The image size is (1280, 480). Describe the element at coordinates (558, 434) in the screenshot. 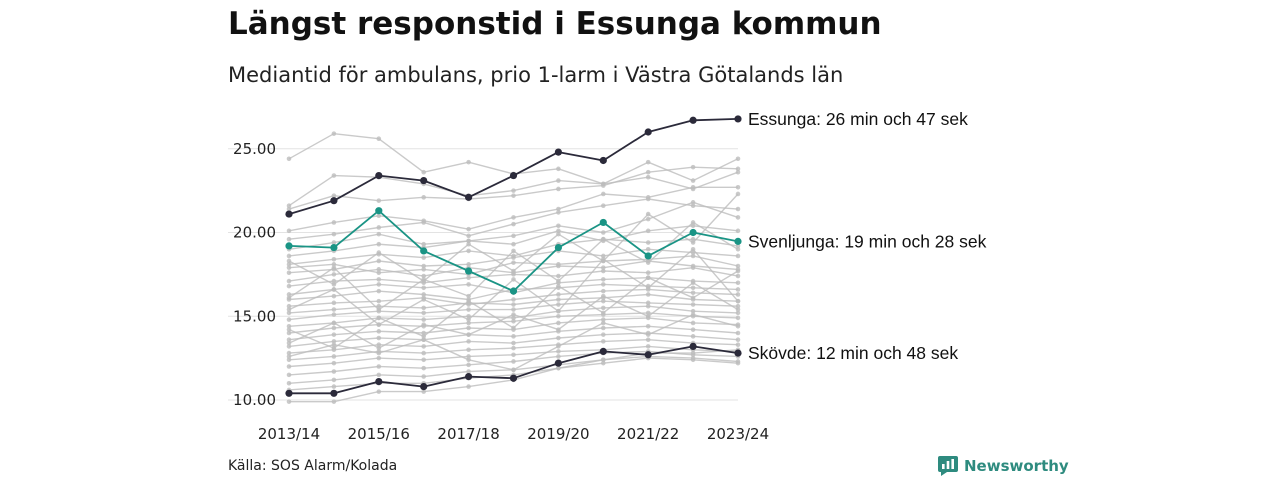

I see `x-tick-label: 2019/20` at that location.